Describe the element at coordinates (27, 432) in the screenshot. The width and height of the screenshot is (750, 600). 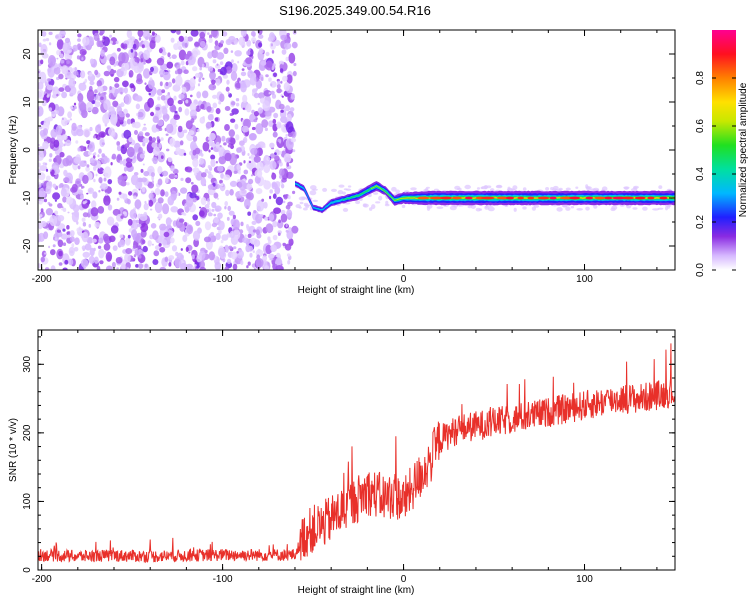
I see `y-tick-label: 200` at that location.